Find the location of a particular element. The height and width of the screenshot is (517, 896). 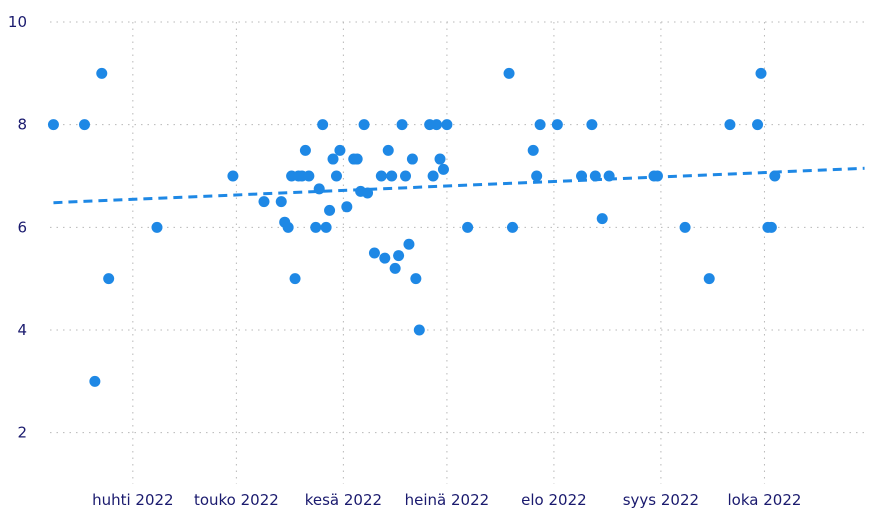

y-tick-label: 2 is located at coordinates (22, 433).